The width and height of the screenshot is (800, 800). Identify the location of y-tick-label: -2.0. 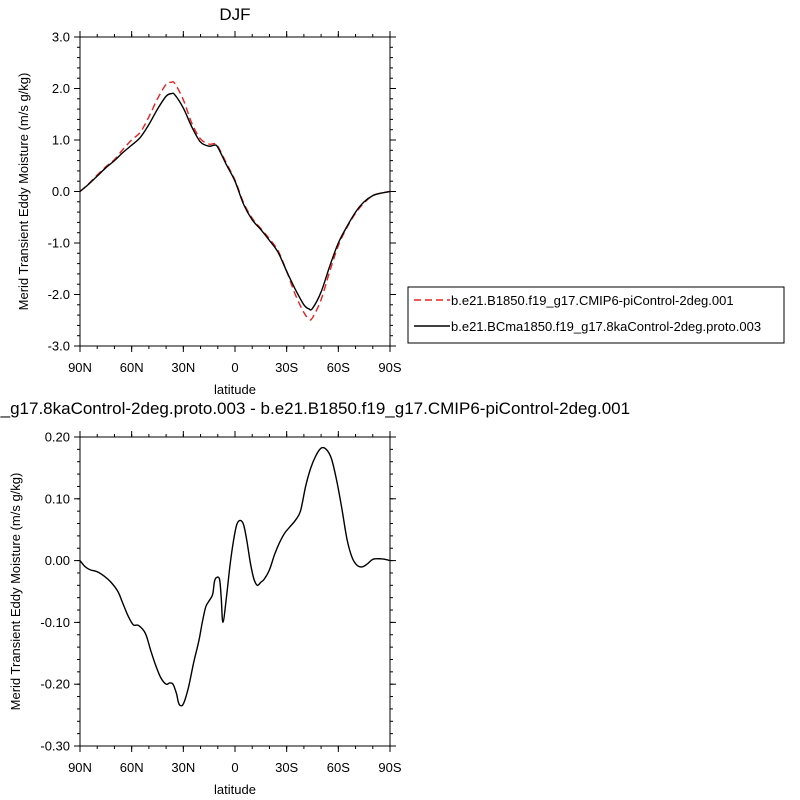
(59, 294).